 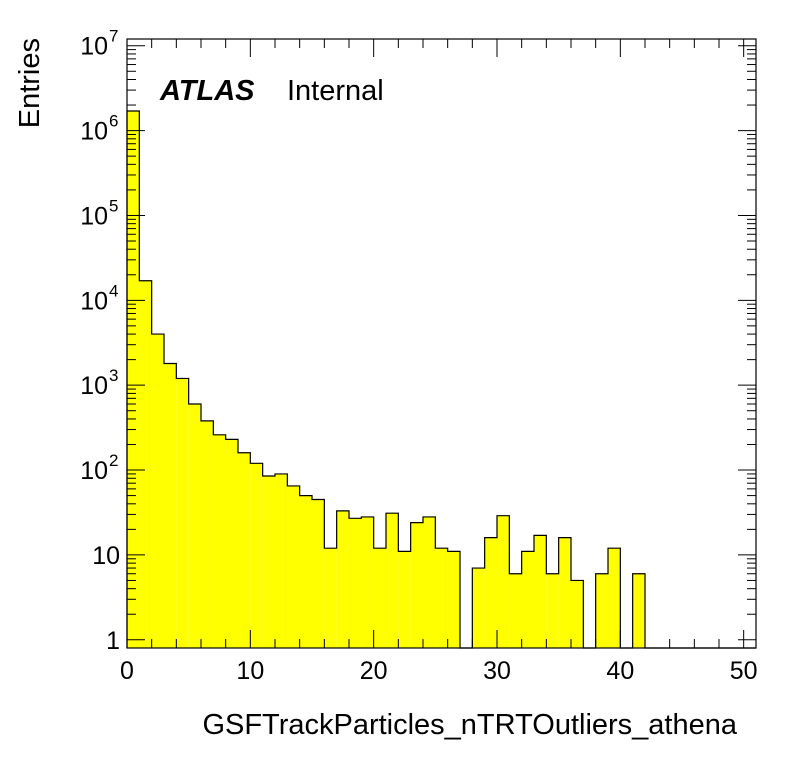 I want to click on y-tick-exponent: 3, so click(x=113, y=375).